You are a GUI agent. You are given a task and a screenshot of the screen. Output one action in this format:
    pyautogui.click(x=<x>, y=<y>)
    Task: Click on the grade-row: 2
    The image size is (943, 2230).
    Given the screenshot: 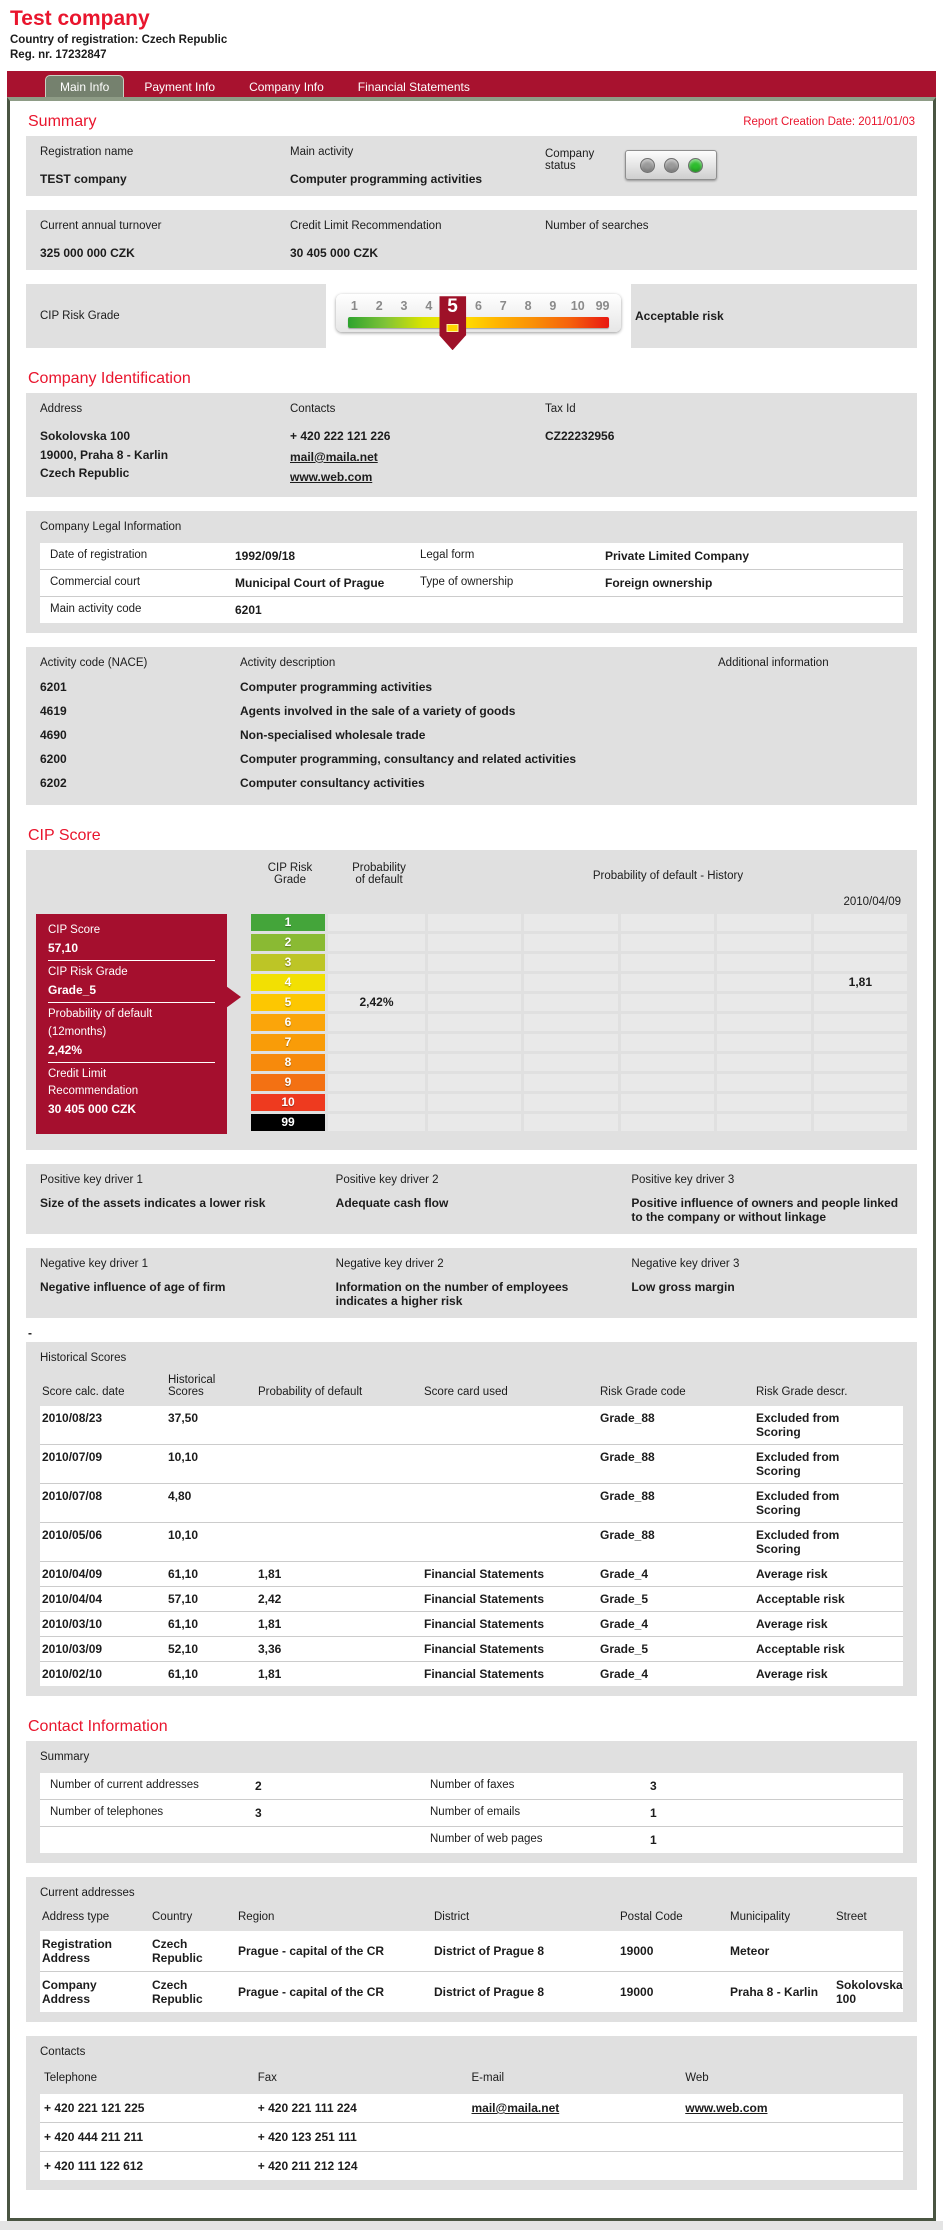 What is the action you would take?
    pyautogui.click(x=579, y=942)
    